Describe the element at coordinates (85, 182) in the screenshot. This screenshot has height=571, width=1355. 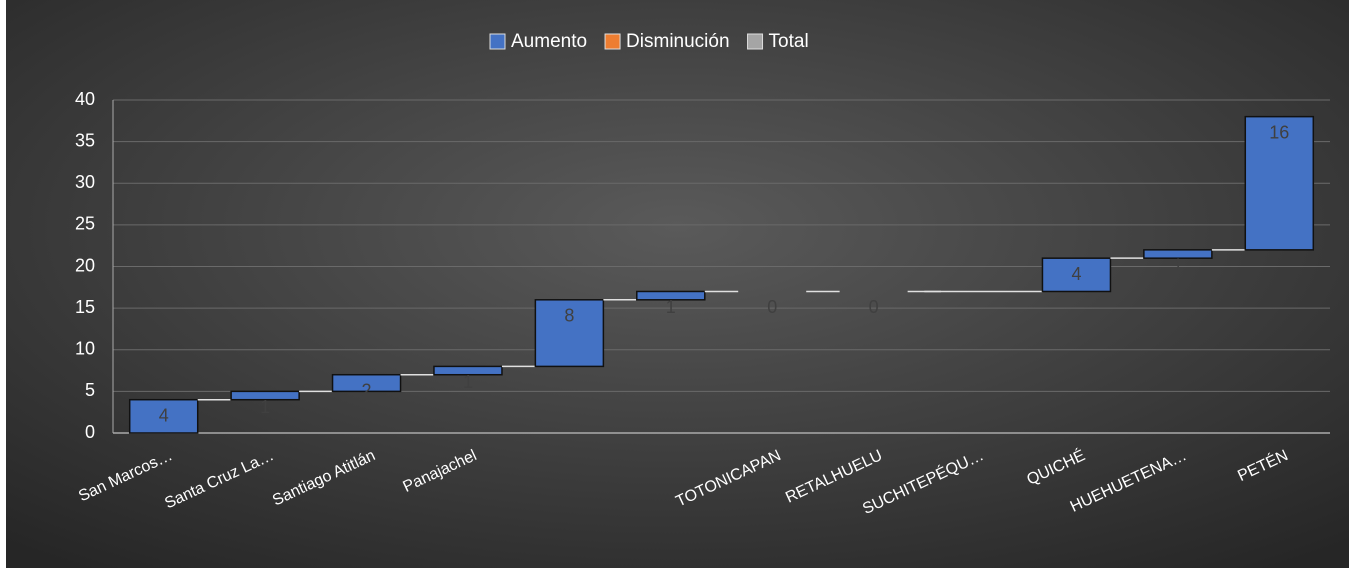
I see `y-tick-label: 30` at that location.